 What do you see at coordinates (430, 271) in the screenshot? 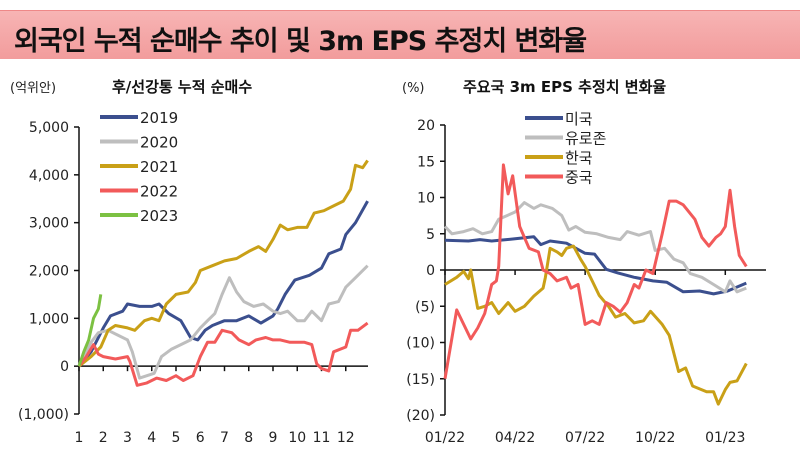
I see `right-y-tick-label: 0` at bounding box center [430, 271].